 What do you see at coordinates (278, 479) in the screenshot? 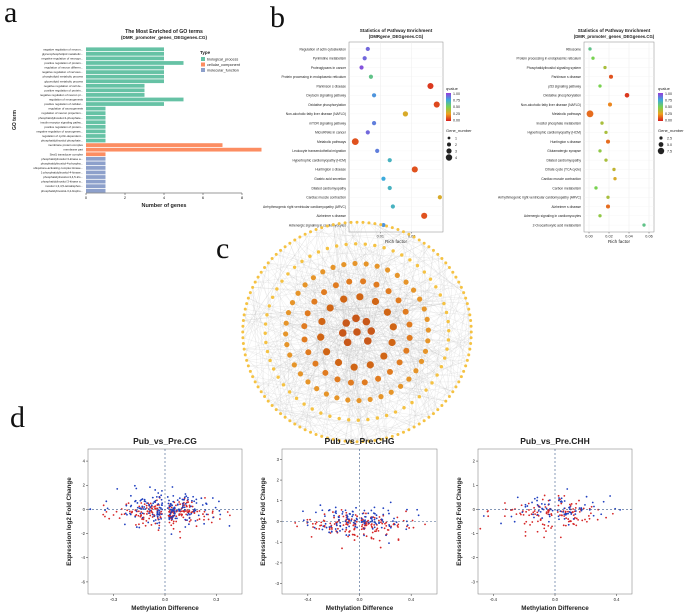
I see `y-tick-label: 2` at bounding box center [278, 479].